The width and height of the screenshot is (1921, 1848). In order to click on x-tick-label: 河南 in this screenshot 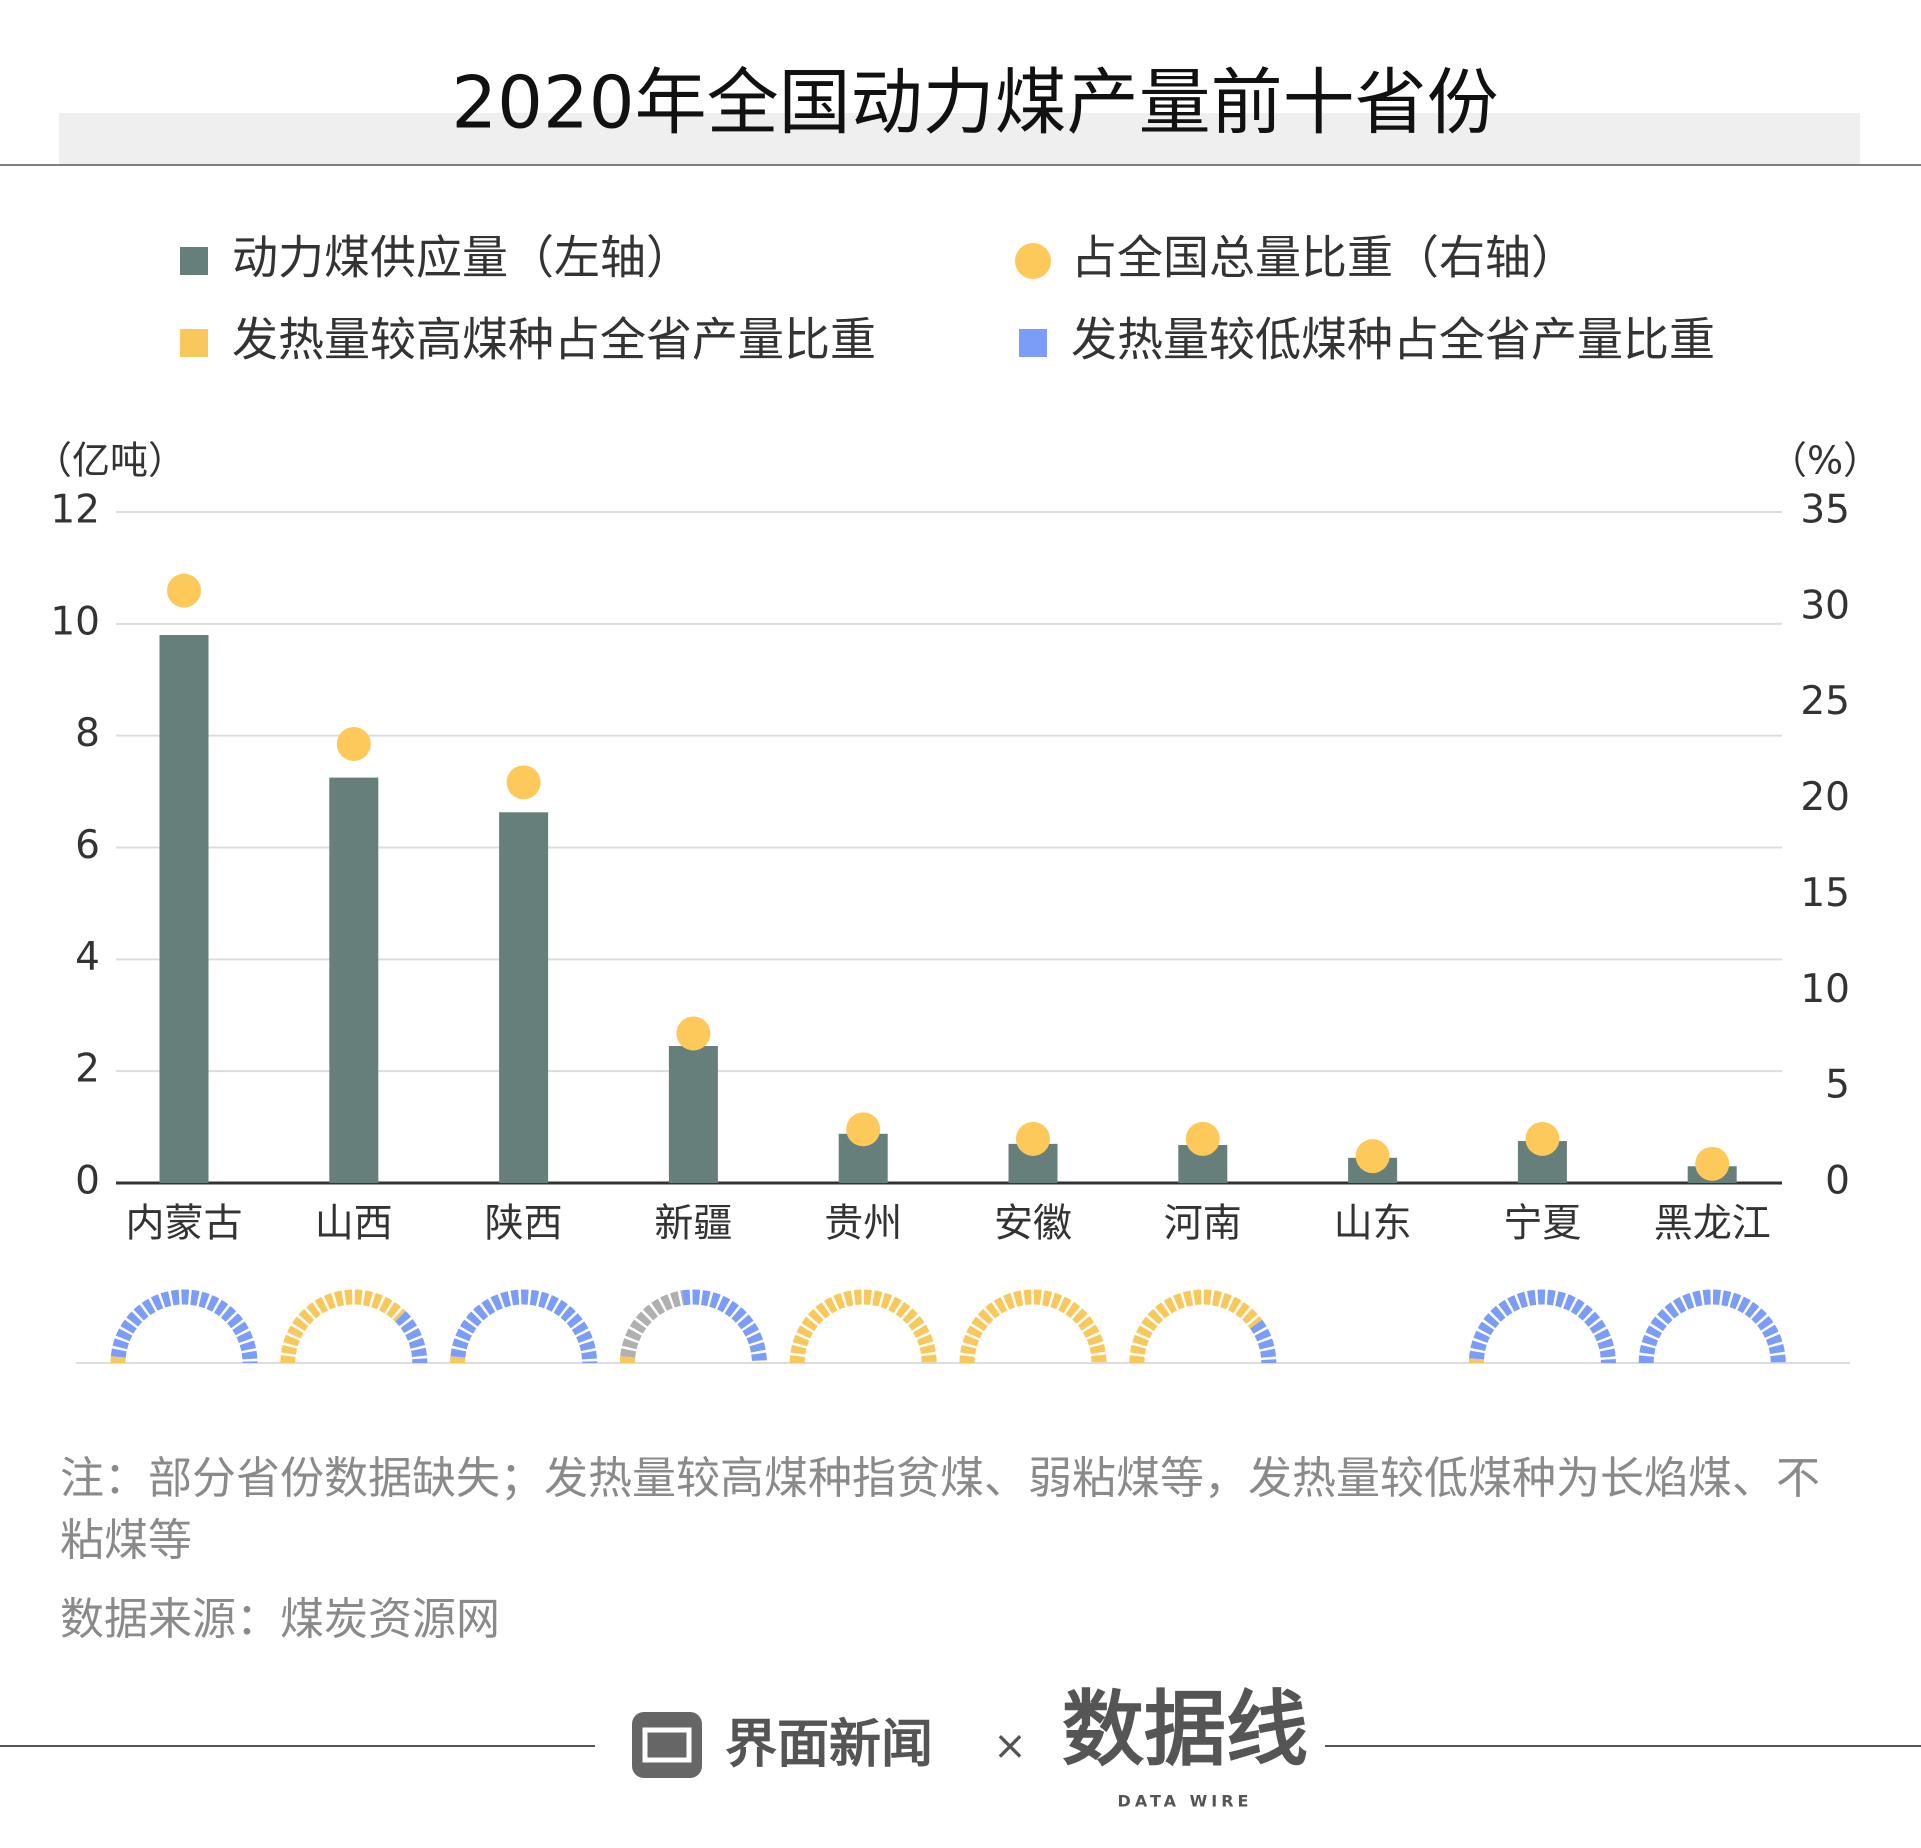, I will do `click(1203, 1224)`.